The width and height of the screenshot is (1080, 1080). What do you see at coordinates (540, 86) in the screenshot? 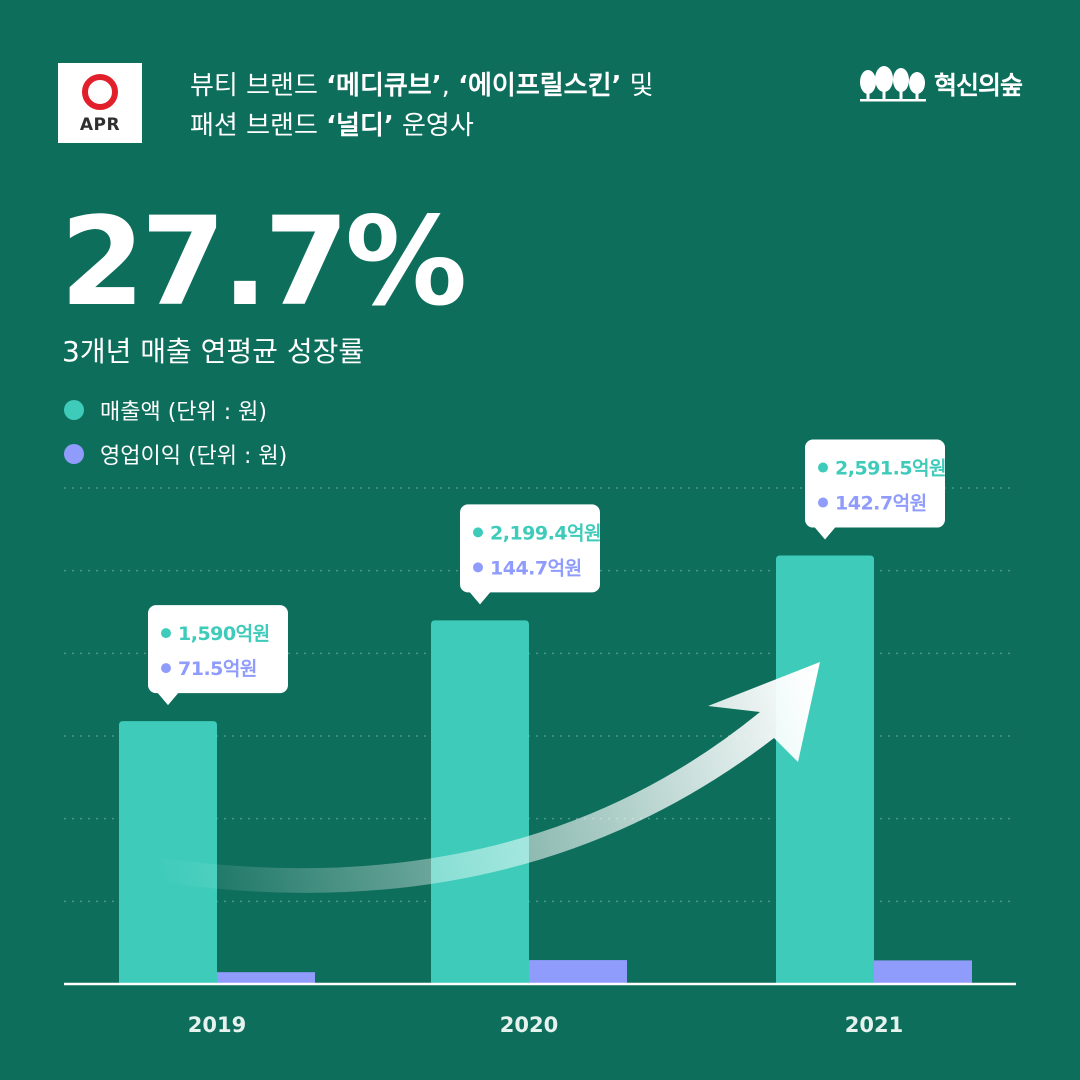
I see `headline-brand-aprilskin: ‘에이프릴스킨’` at bounding box center [540, 86].